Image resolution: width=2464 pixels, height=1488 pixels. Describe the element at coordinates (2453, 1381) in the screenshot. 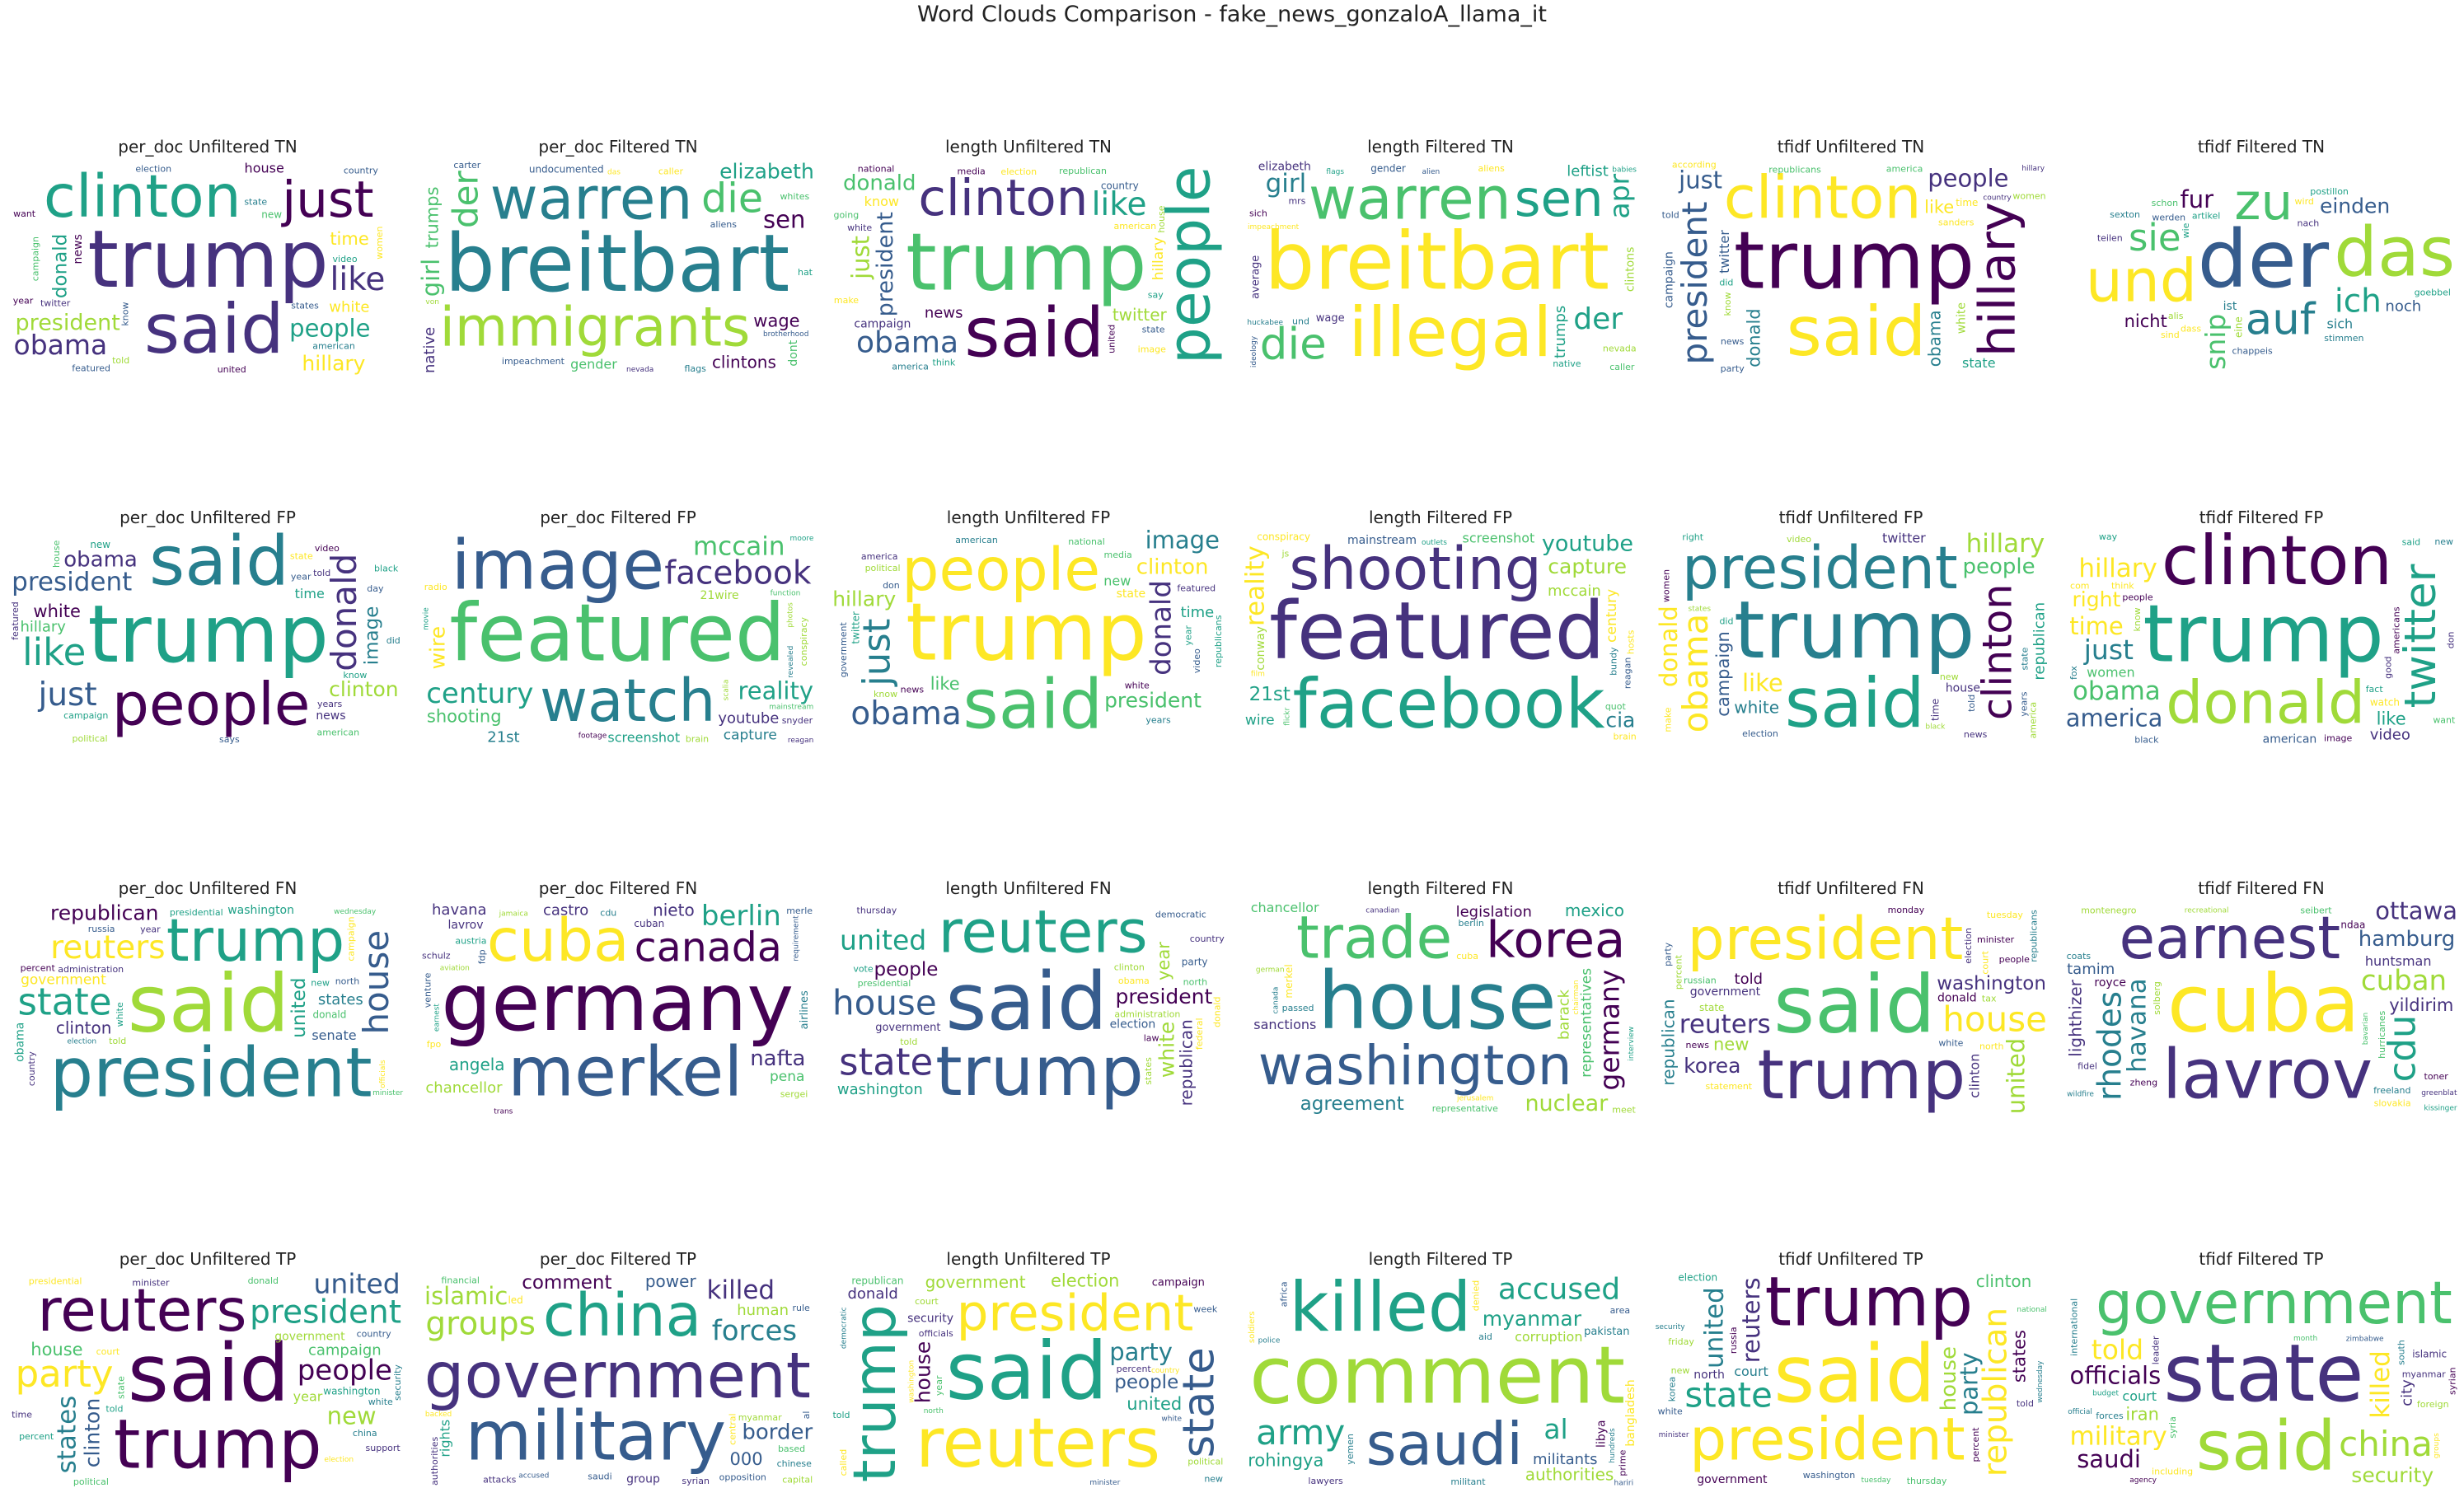

I see `wordcloud-word: syrian` at that location.